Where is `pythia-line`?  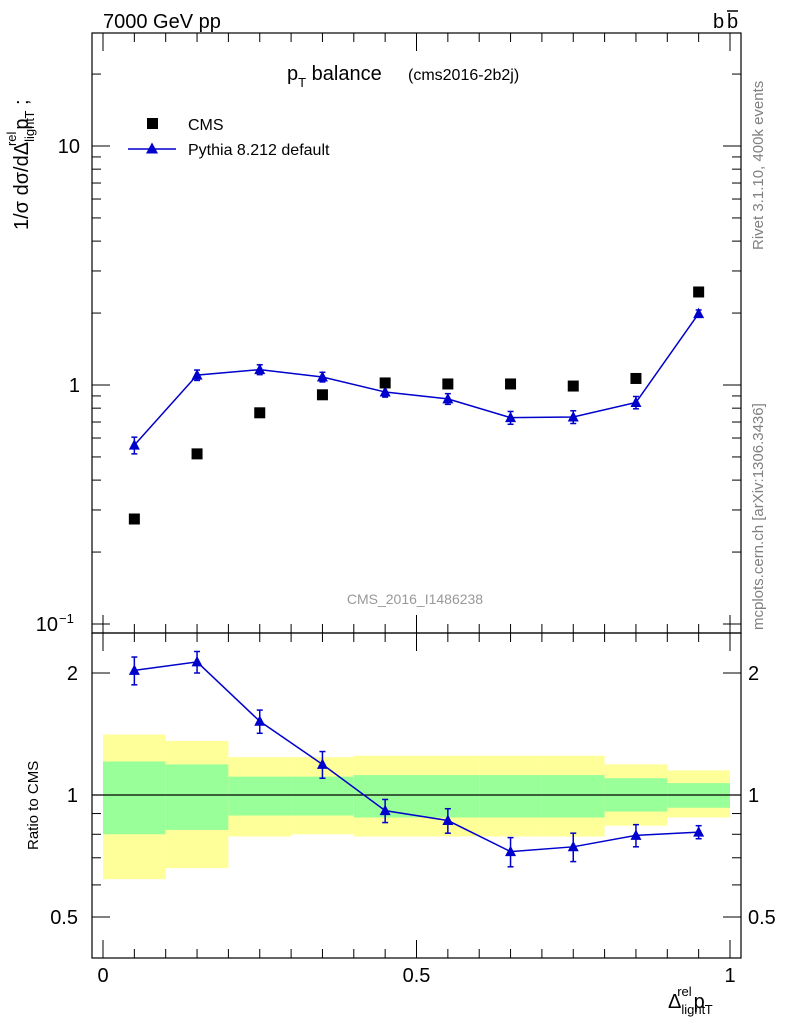
pythia-line is located at coordinates (416, 379).